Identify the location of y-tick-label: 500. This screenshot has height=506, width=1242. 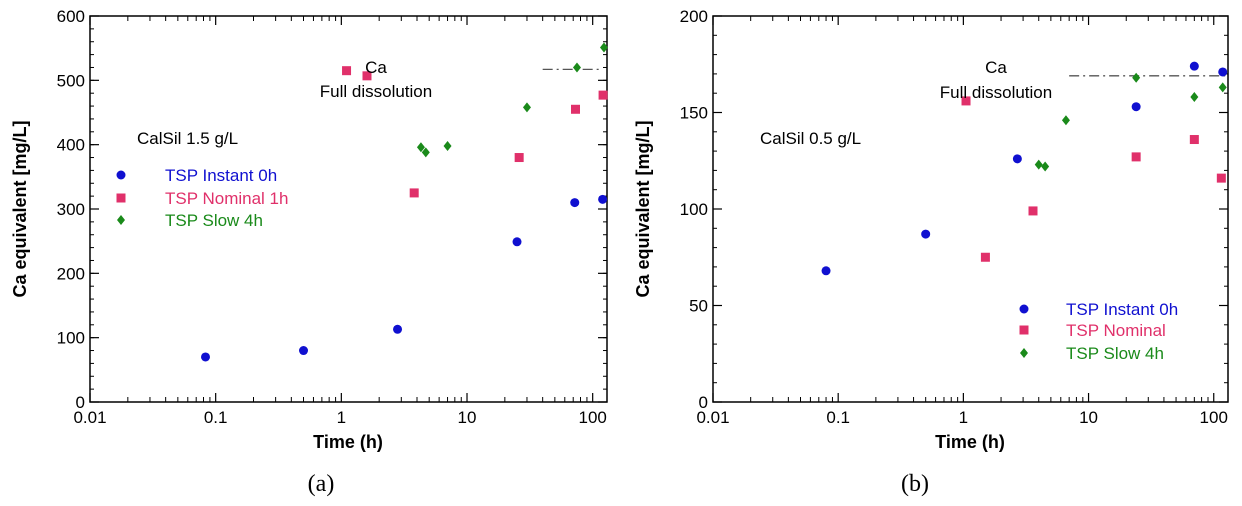
(71, 80).